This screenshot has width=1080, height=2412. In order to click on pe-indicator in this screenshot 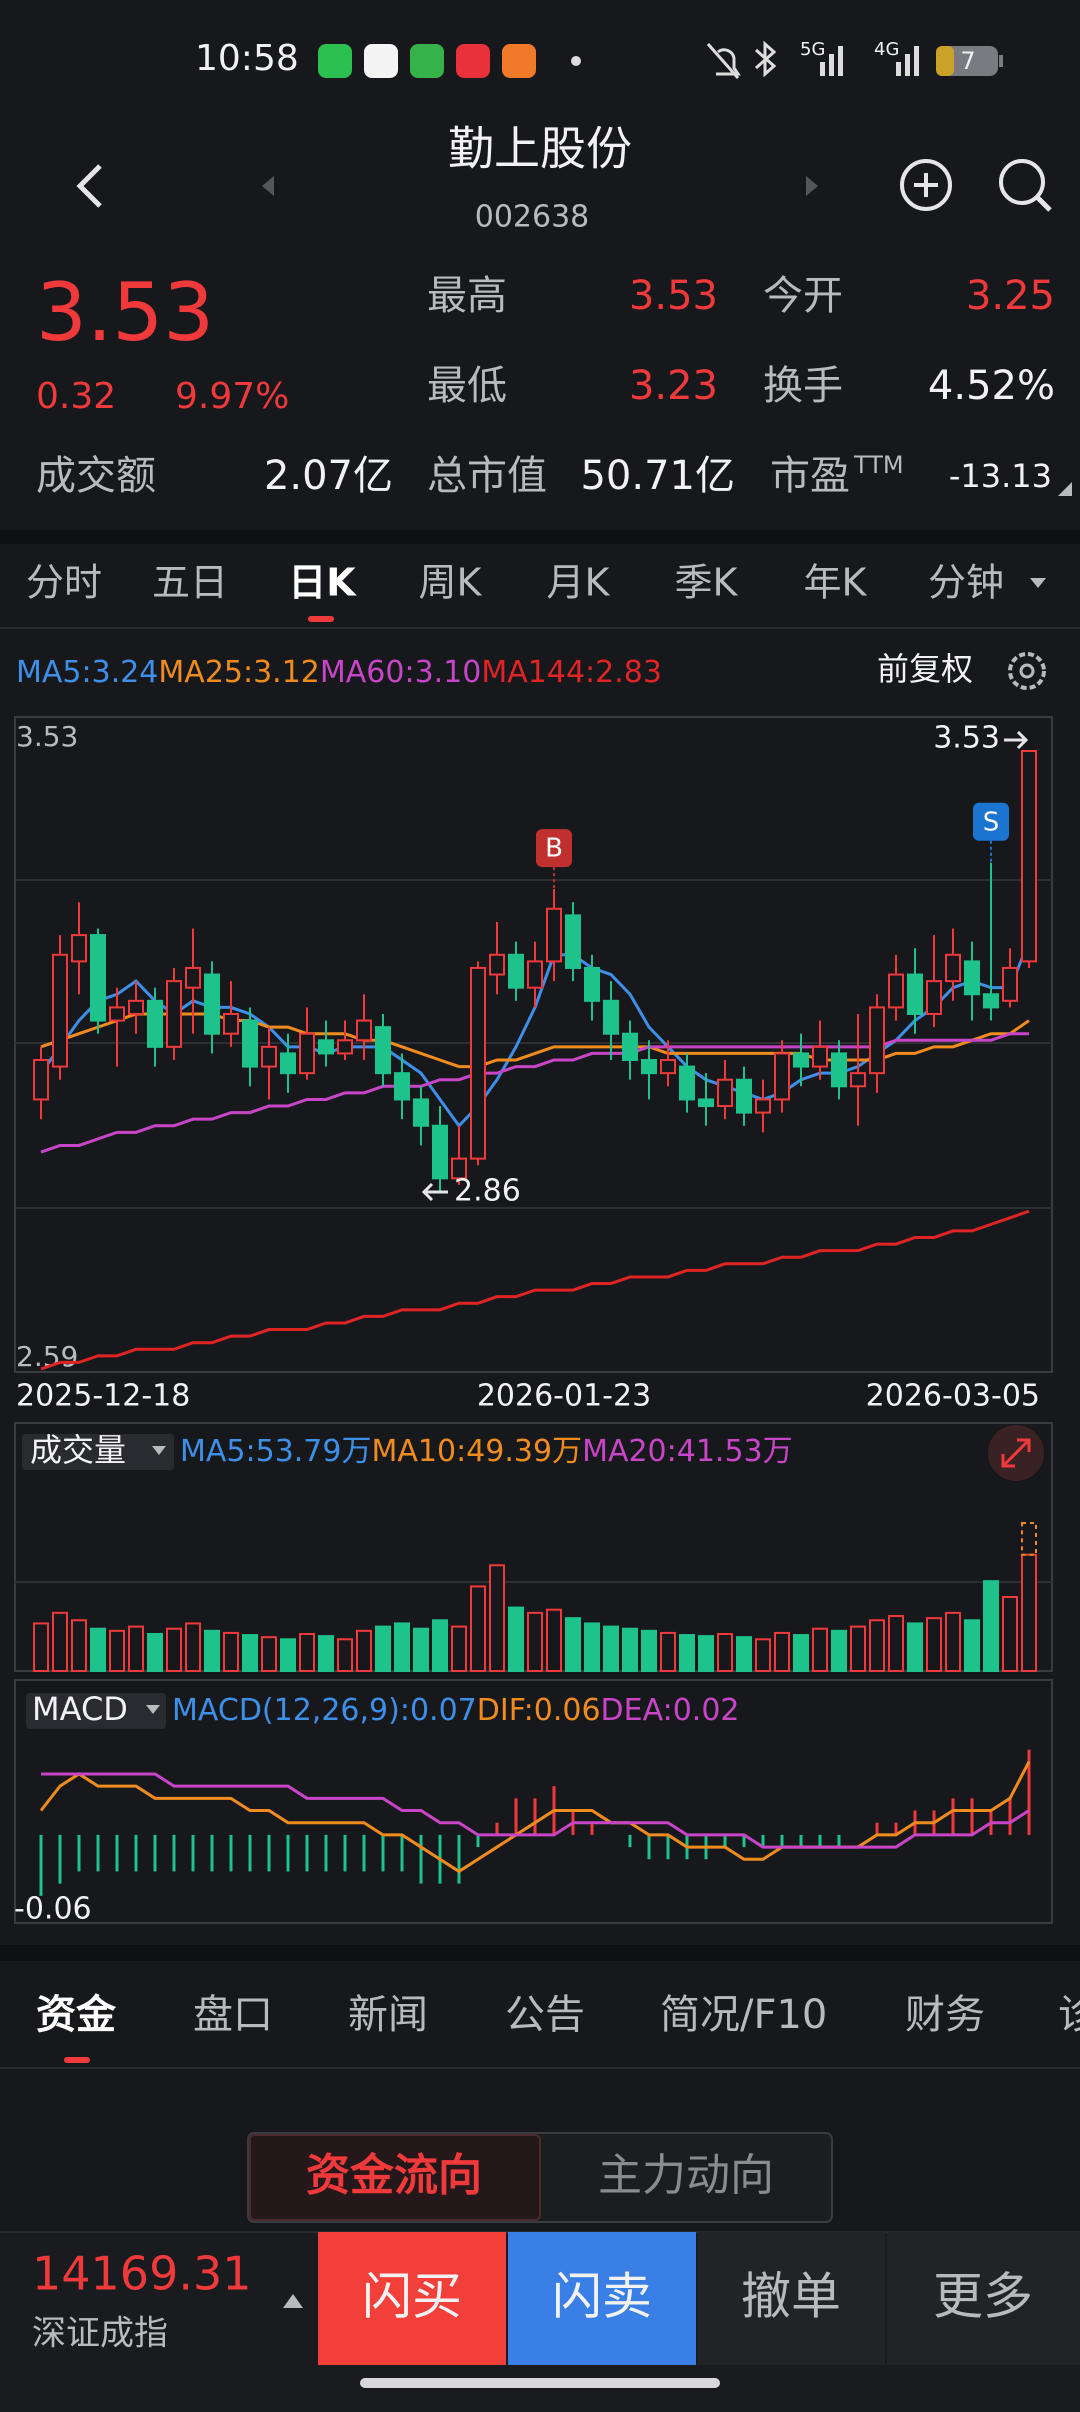, I will do `click(1065, 489)`.